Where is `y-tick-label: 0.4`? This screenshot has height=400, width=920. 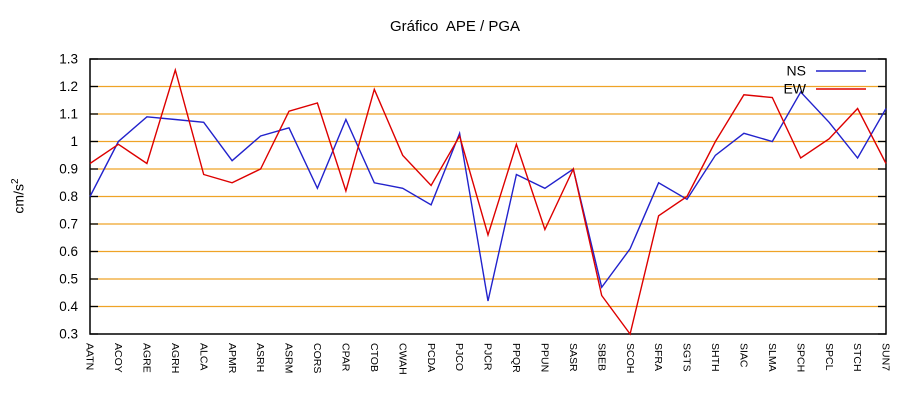 y-tick-label: 0.4 is located at coordinates (68, 306).